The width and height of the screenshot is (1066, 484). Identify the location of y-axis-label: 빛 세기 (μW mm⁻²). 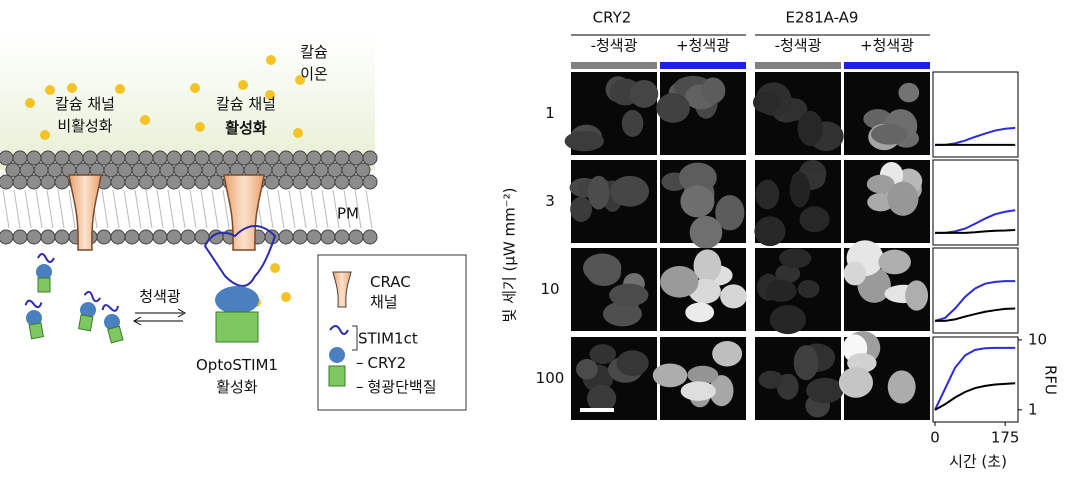
(510, 255).